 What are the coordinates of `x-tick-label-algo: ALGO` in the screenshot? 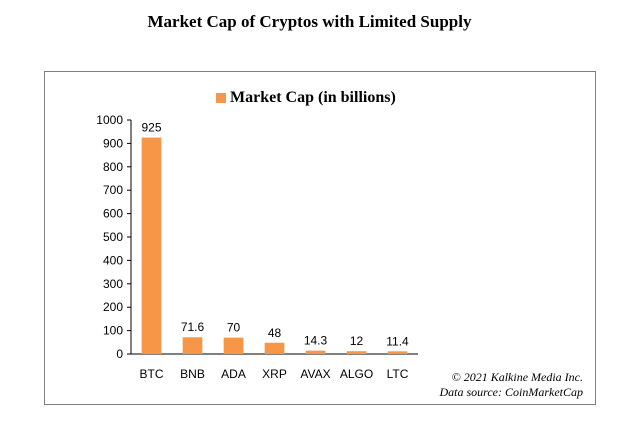 It's located at (356, 374).